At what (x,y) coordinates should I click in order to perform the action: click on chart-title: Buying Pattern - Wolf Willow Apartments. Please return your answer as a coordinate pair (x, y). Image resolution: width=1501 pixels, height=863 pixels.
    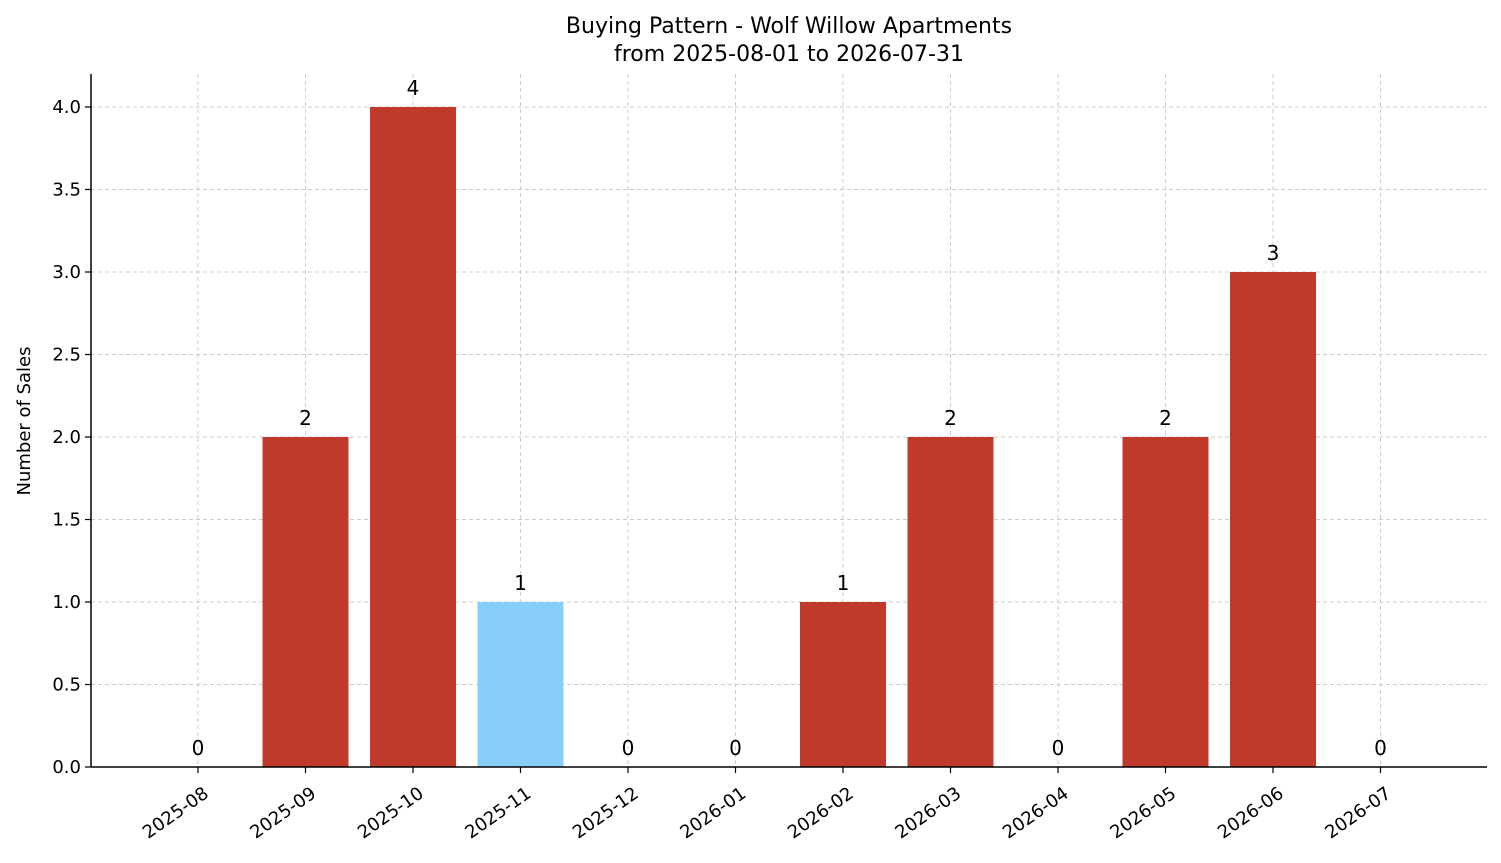
    Looking at the image, I should click on (789, 26).